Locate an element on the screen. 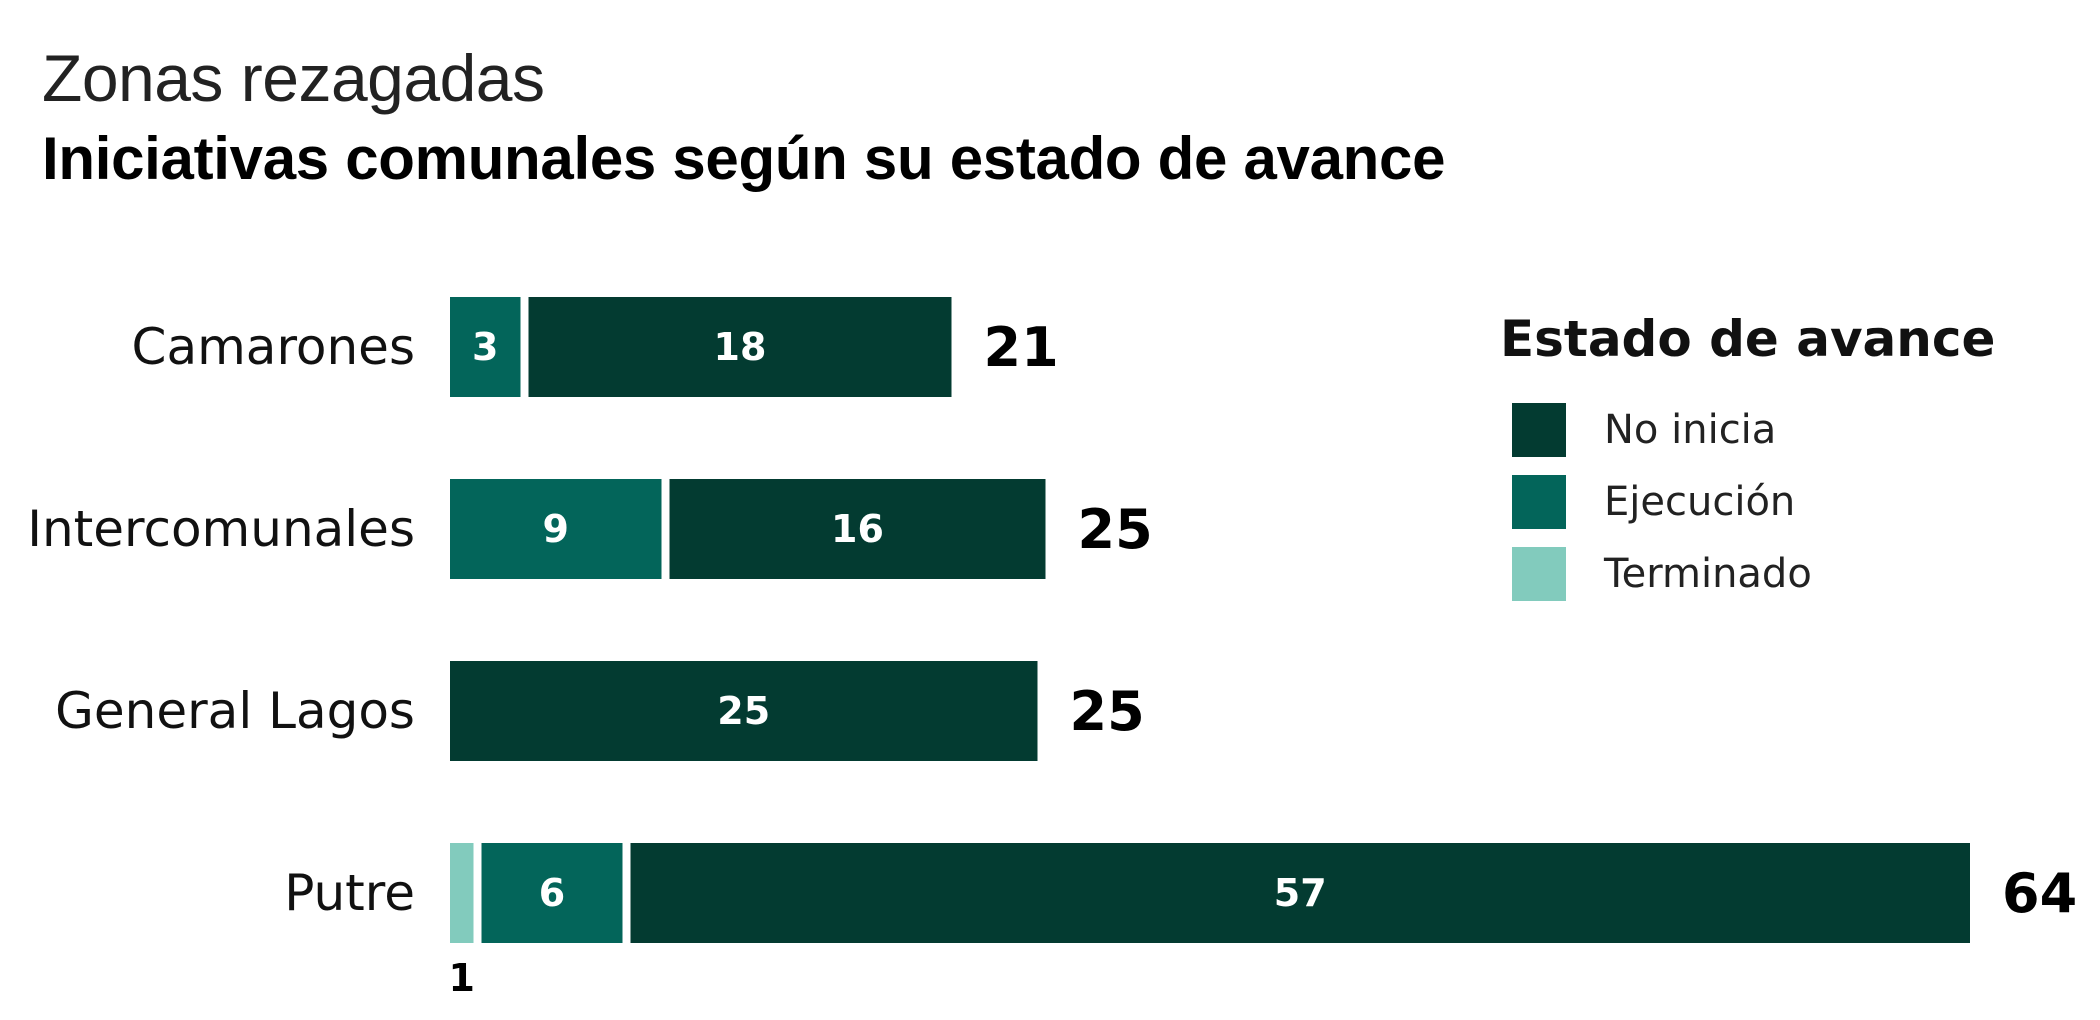  legend-item-no-inicia: No inicia is located at coordinates (1747, 430).